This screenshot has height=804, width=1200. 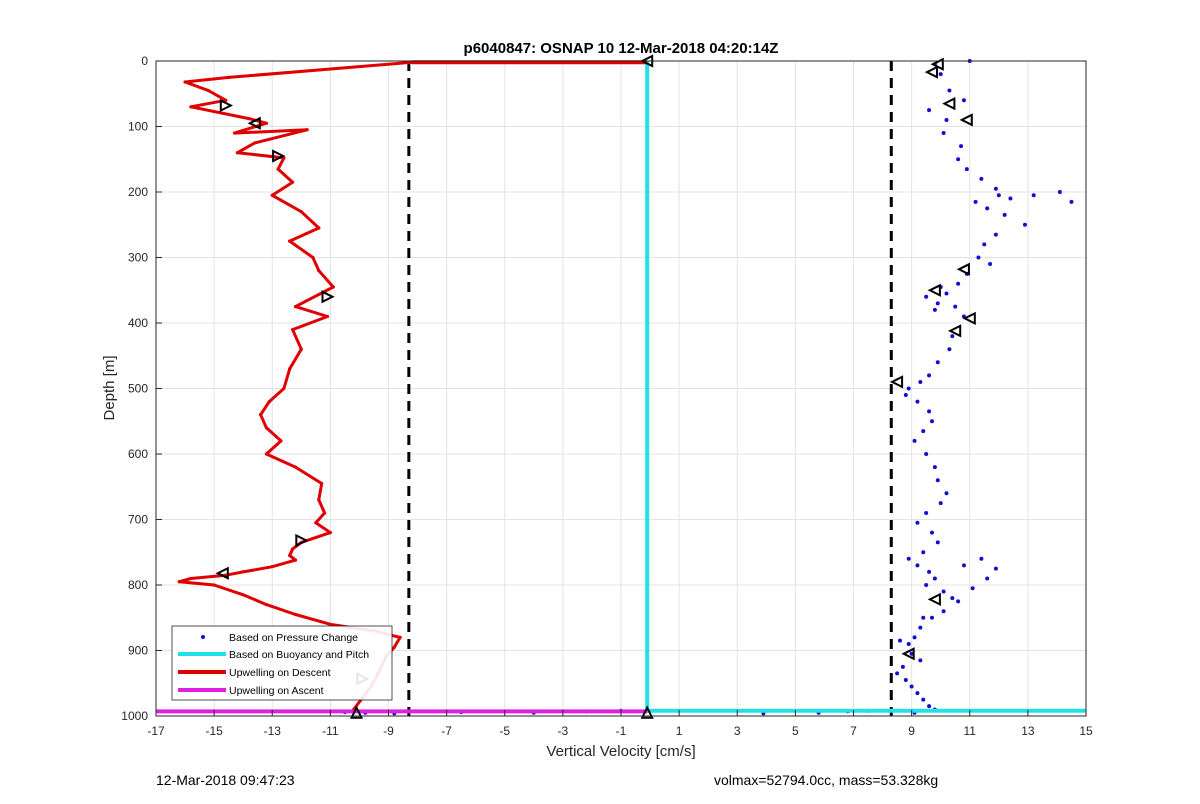 What do you see at coordinates (853, 731) in the screenshot?
I see `x-tick-label: 7` at bounding box center [853, 731].